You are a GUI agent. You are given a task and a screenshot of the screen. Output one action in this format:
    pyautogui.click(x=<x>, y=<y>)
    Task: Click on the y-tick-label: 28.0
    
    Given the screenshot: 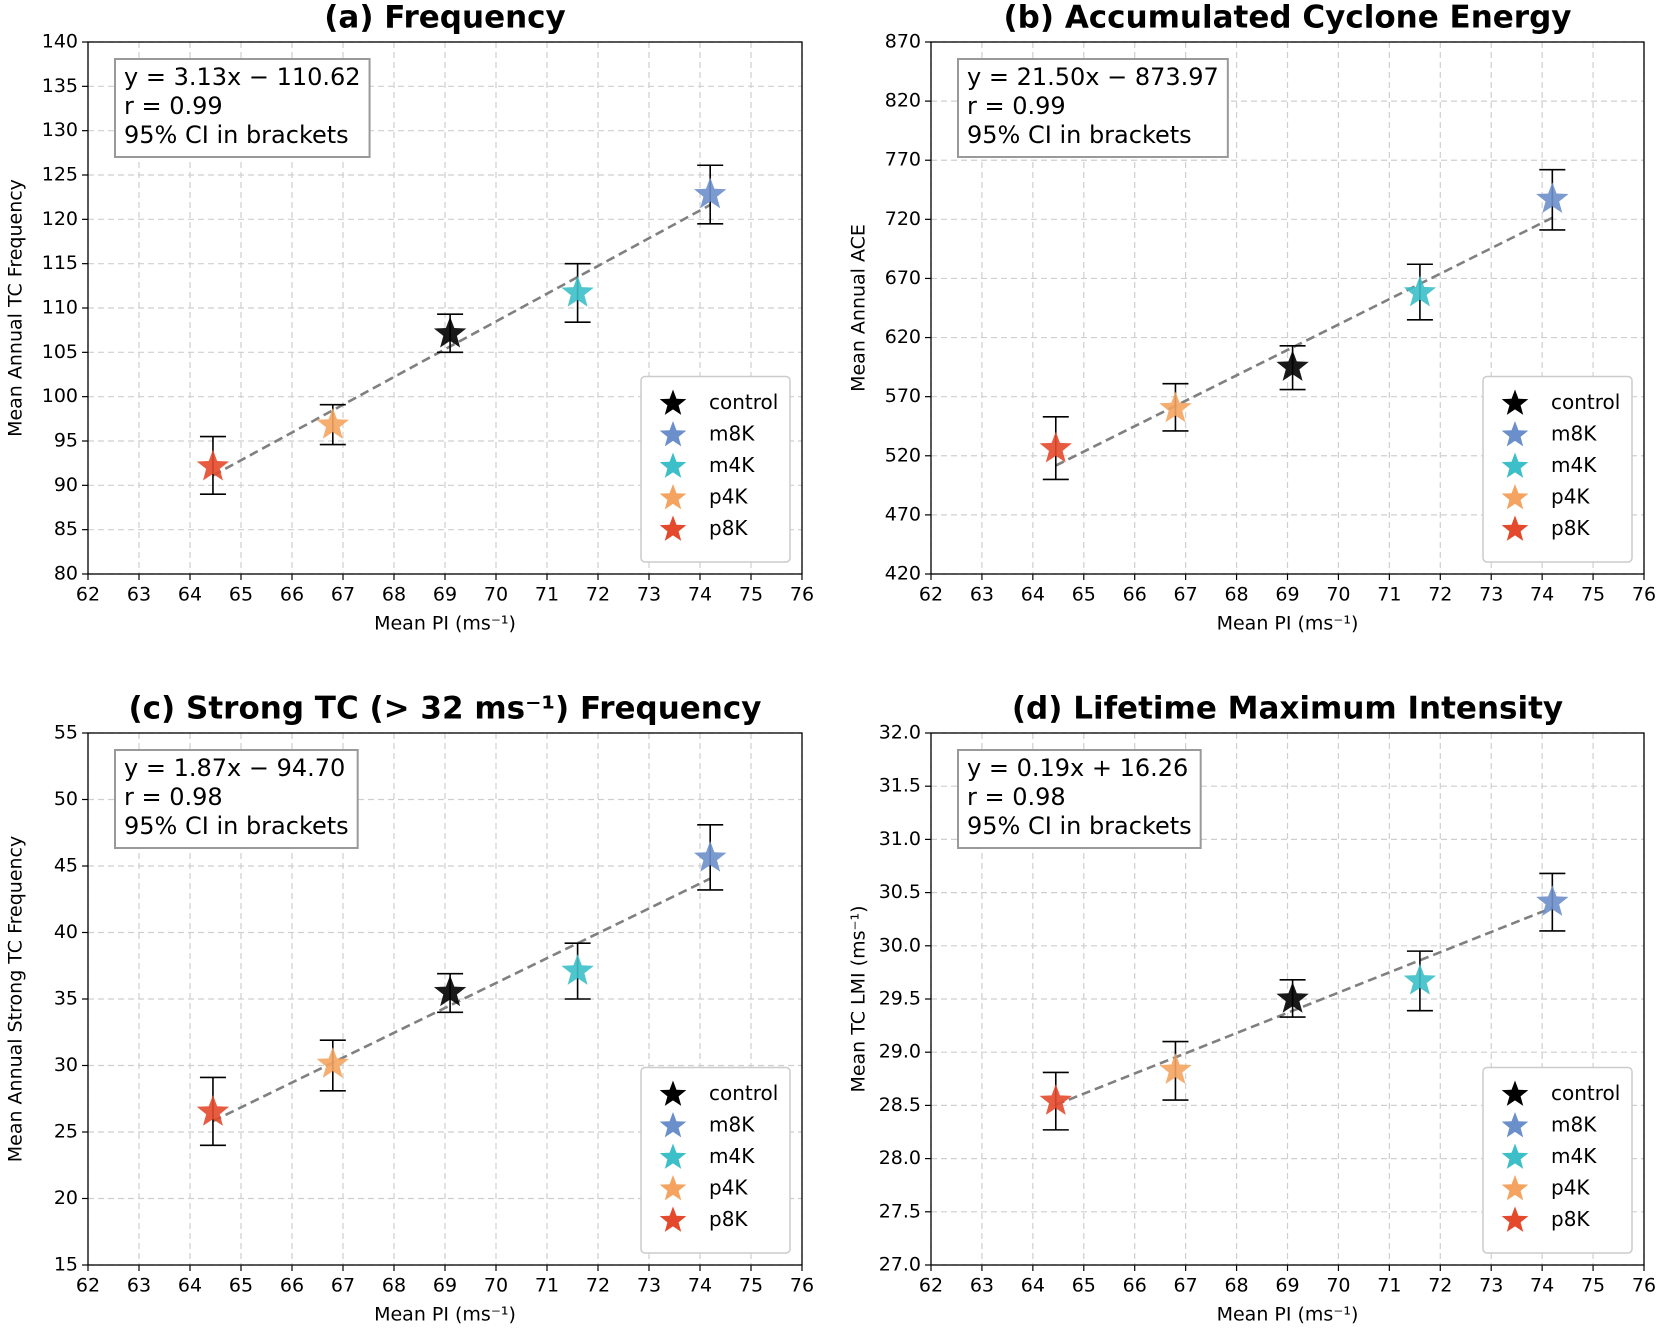 What is the action you would take?
    pyautogui.click(x=900, y=1158)
    